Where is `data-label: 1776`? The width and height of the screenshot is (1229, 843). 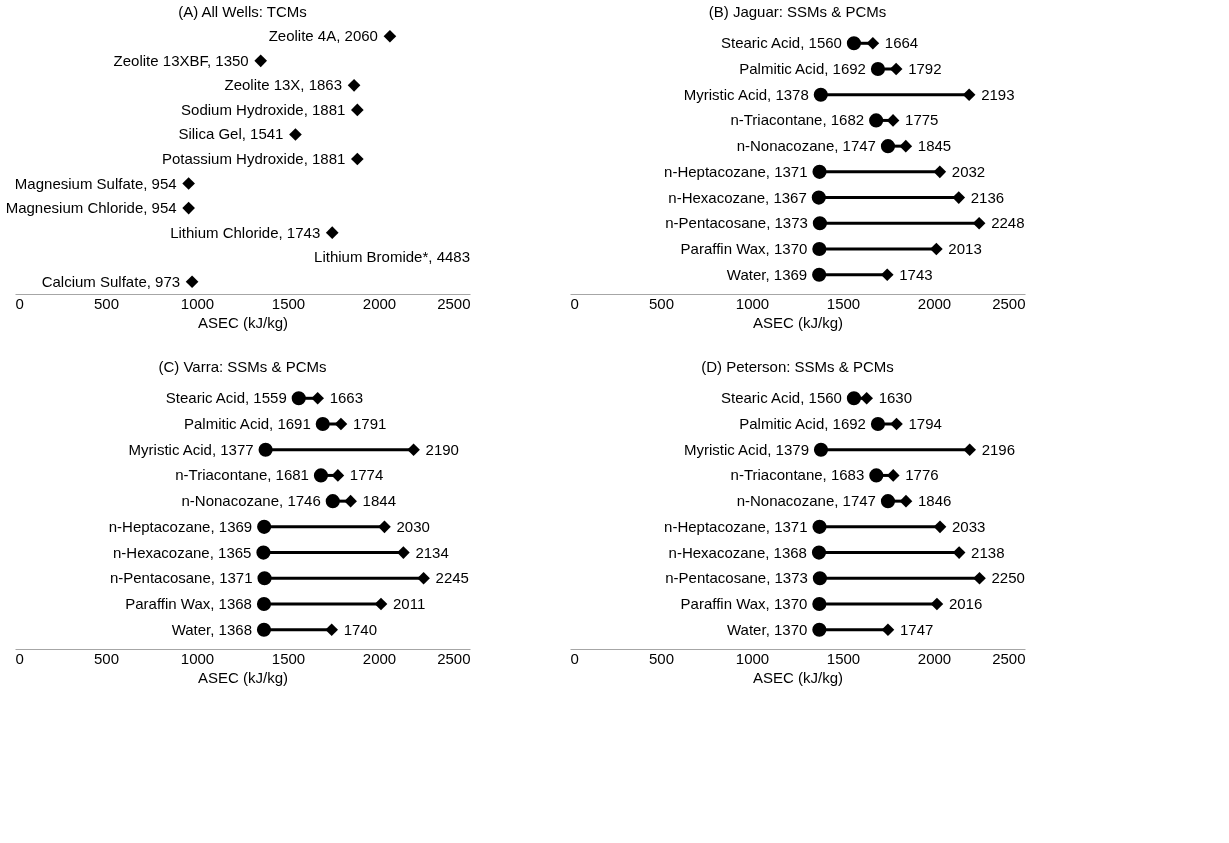
data-label: 1776 is located at coordinates (922, 475).